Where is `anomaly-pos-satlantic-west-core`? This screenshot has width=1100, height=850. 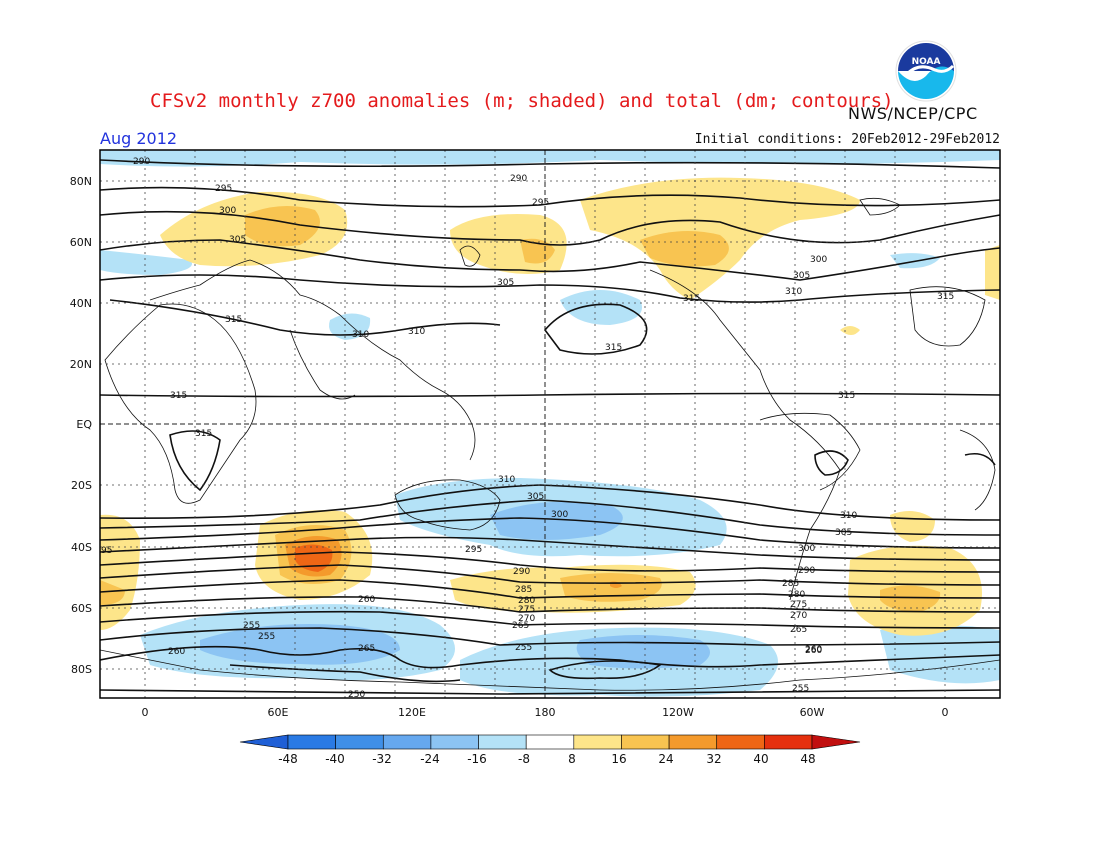 anomaly-pos-satlantic-west-core is located at coordinates (112, 592).